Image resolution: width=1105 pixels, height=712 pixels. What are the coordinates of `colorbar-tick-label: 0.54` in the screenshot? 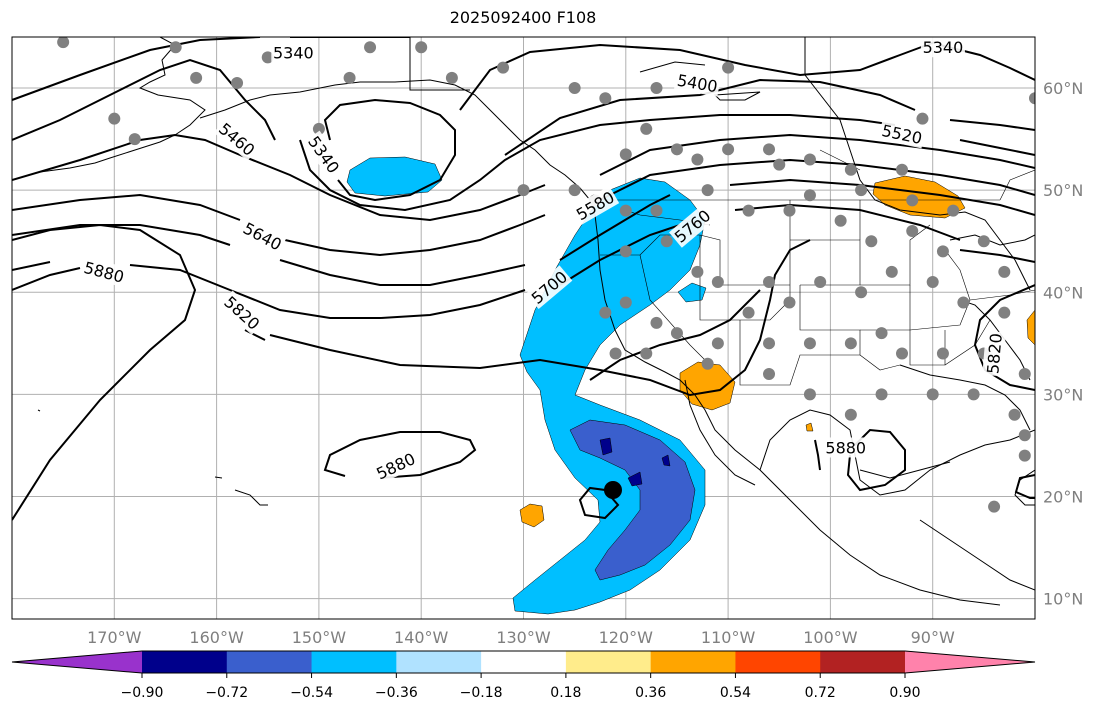 It's located at (735, 693).